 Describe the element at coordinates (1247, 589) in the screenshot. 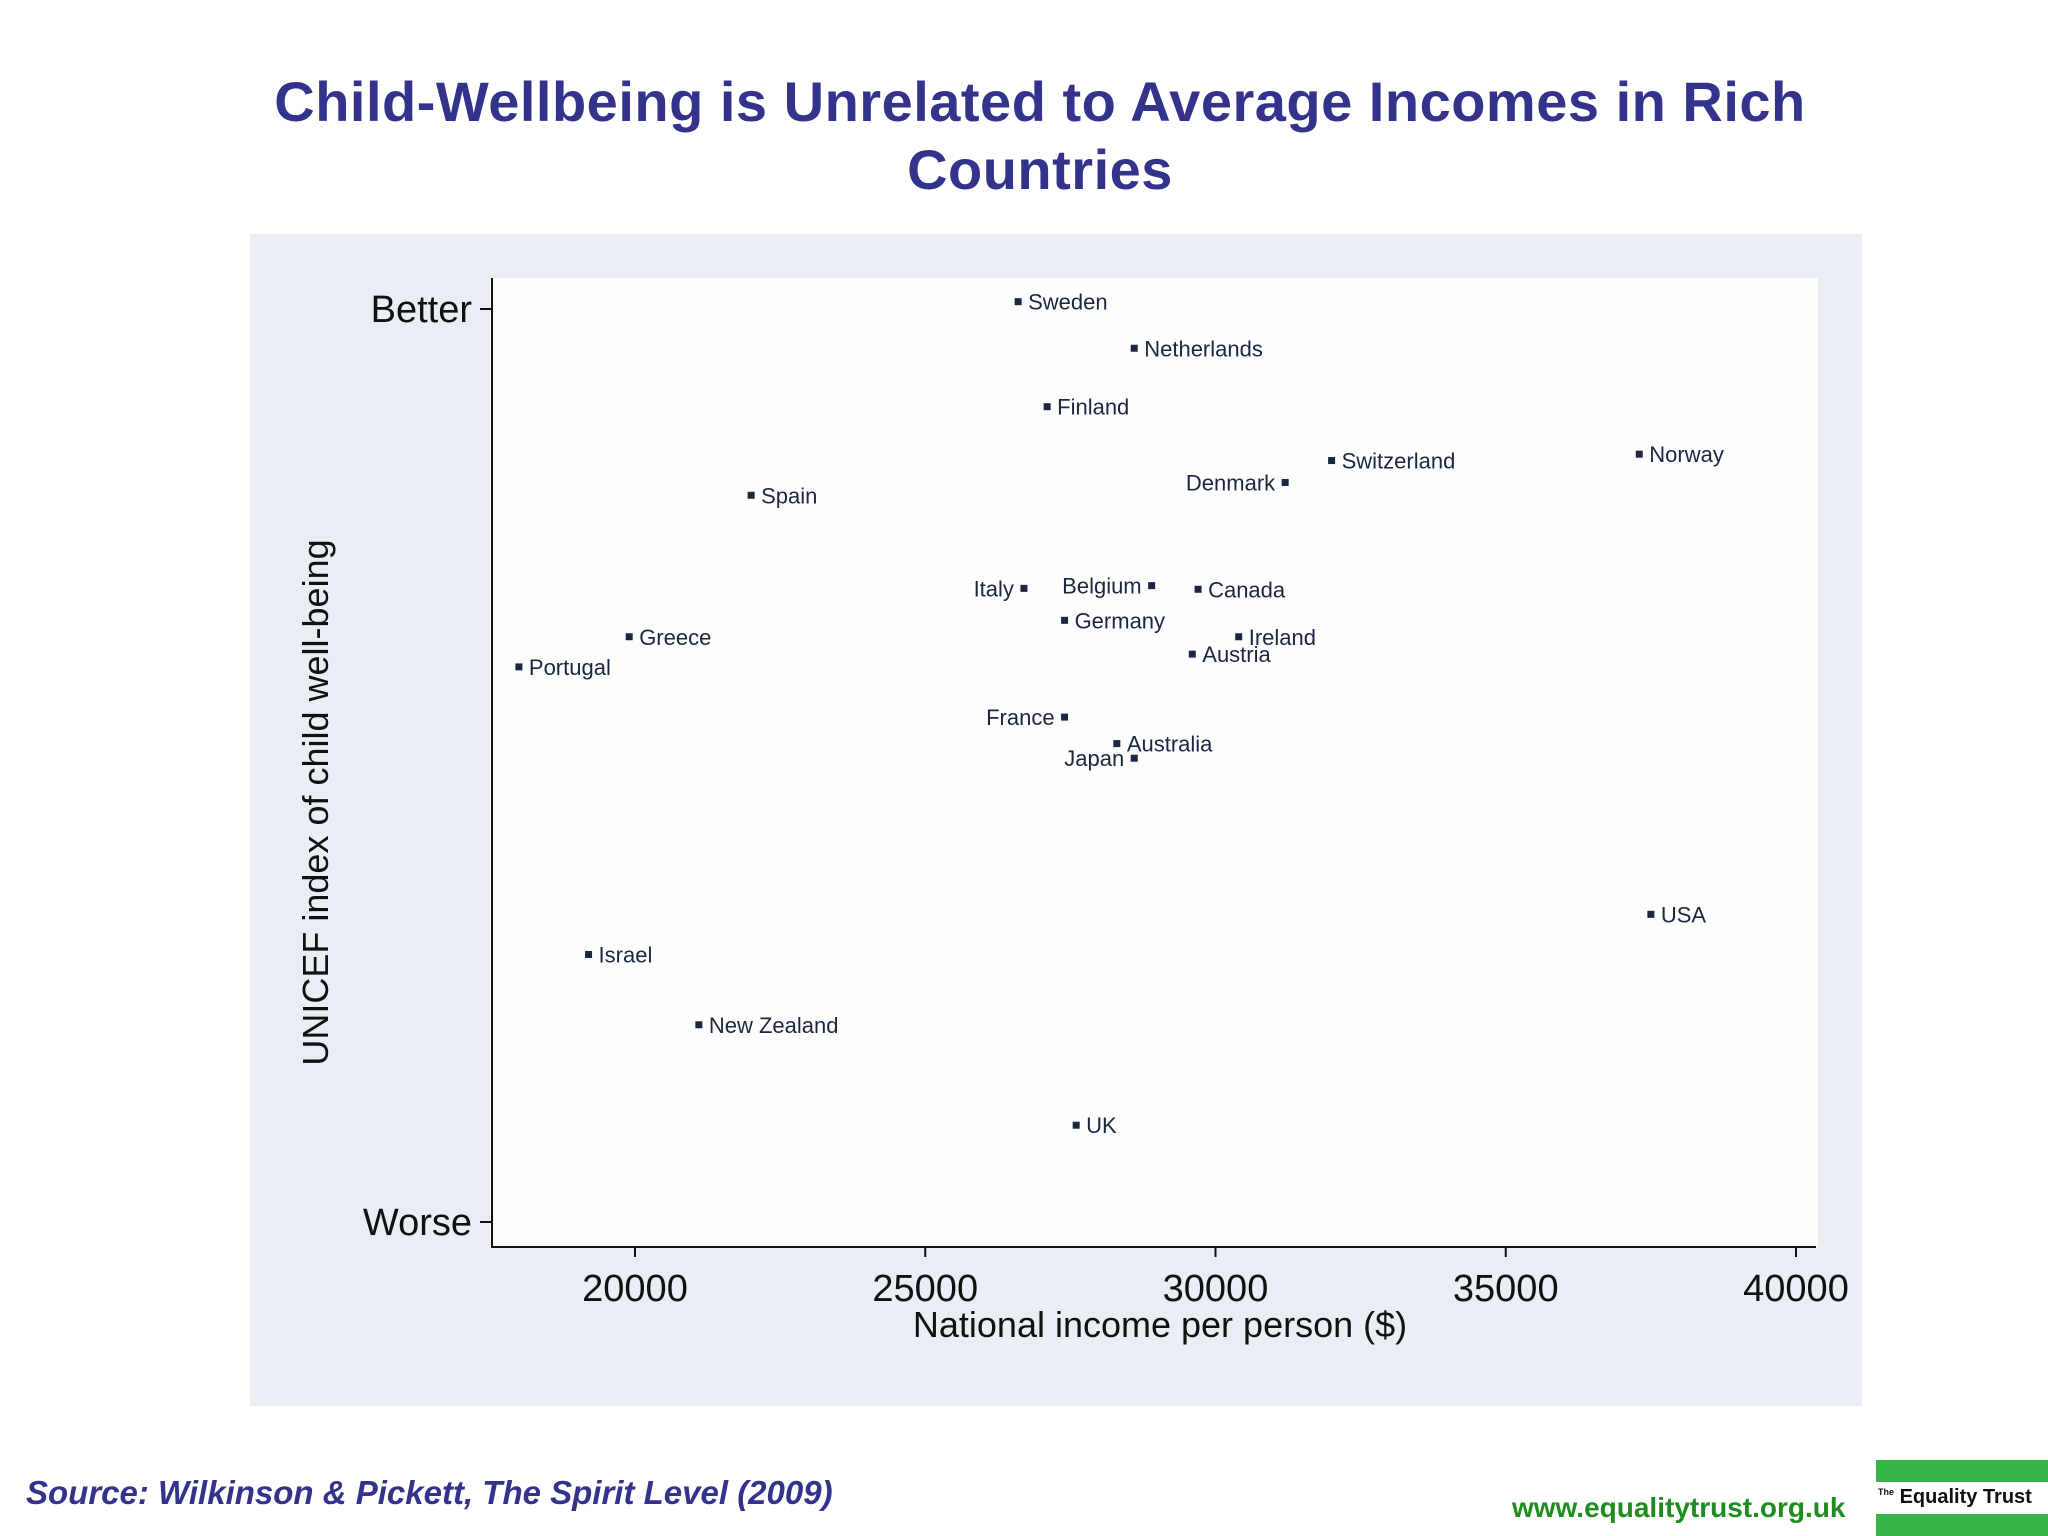

I see `point-label-canada: Canada` at that location.